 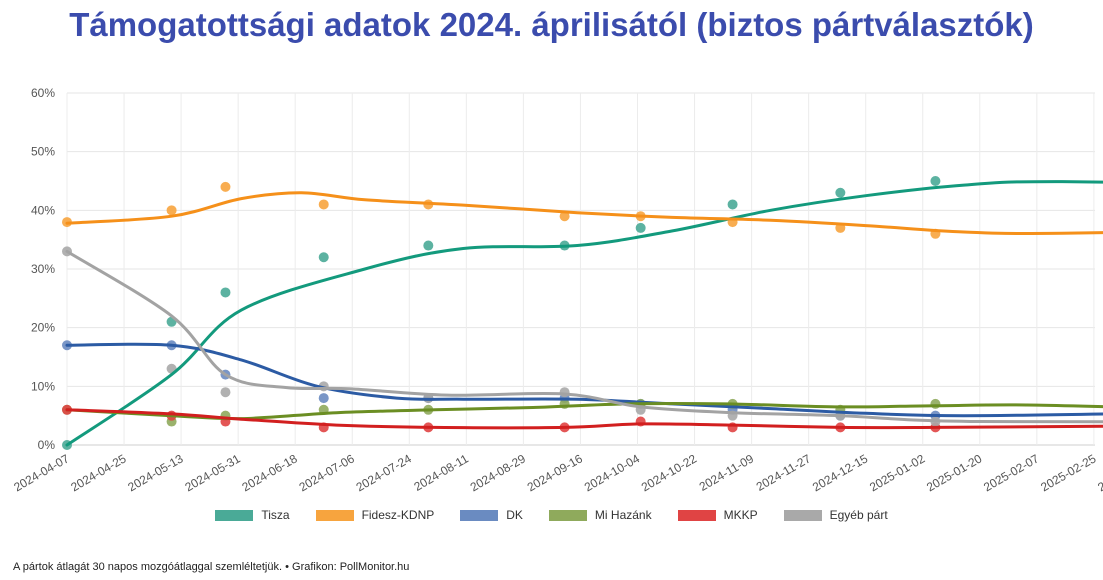 What do you see at coordinates (43, 152) in the screenshot?
I see `y-tick-label: 50%` at bounding box center [43, 152].